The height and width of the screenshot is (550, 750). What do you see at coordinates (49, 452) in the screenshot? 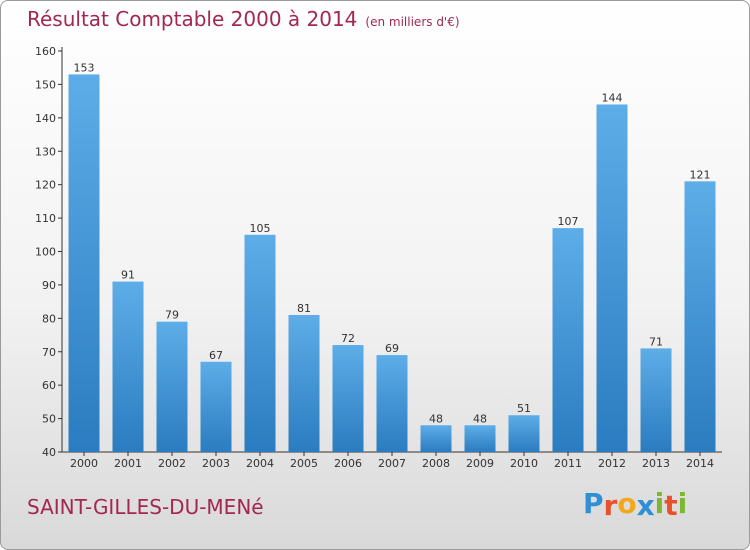
I see `y-tick-label: 40` at bounding box center [49, 452].